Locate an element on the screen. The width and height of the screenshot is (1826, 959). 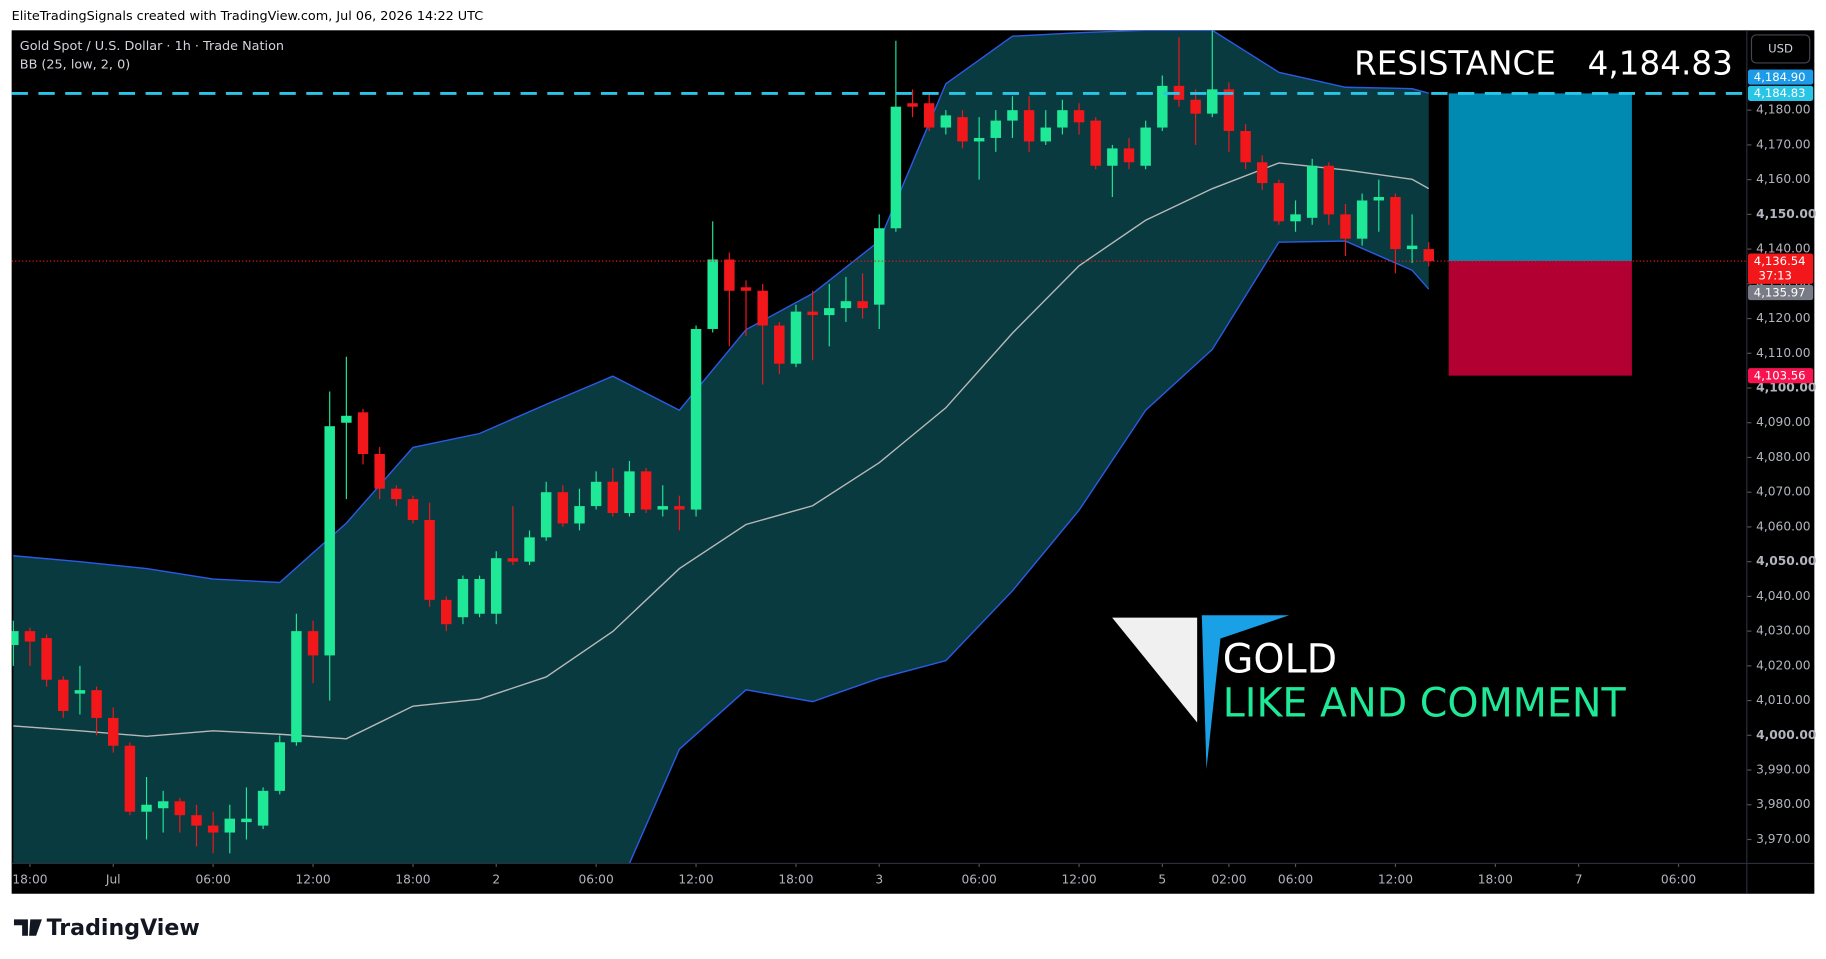
price-tag-countdown: 37:13 is located at coordinates (1775, 276).